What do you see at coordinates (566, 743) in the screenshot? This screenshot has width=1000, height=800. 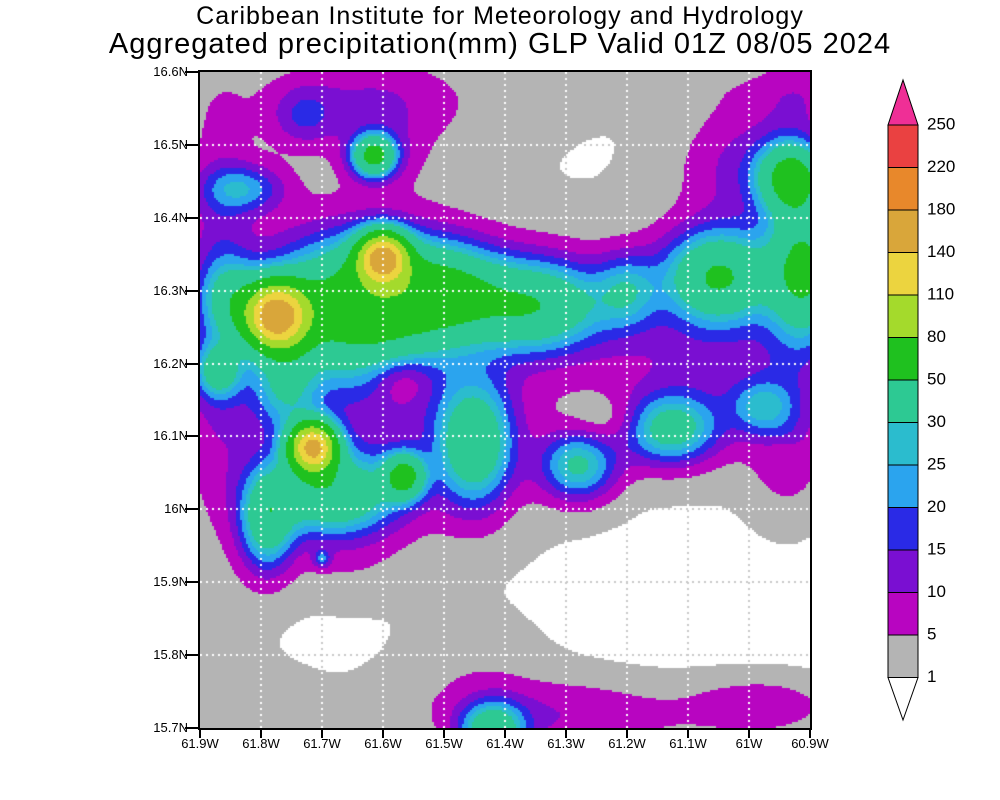 I see `lon-tick-label: 61.3W` at bounding box center [566, 743].